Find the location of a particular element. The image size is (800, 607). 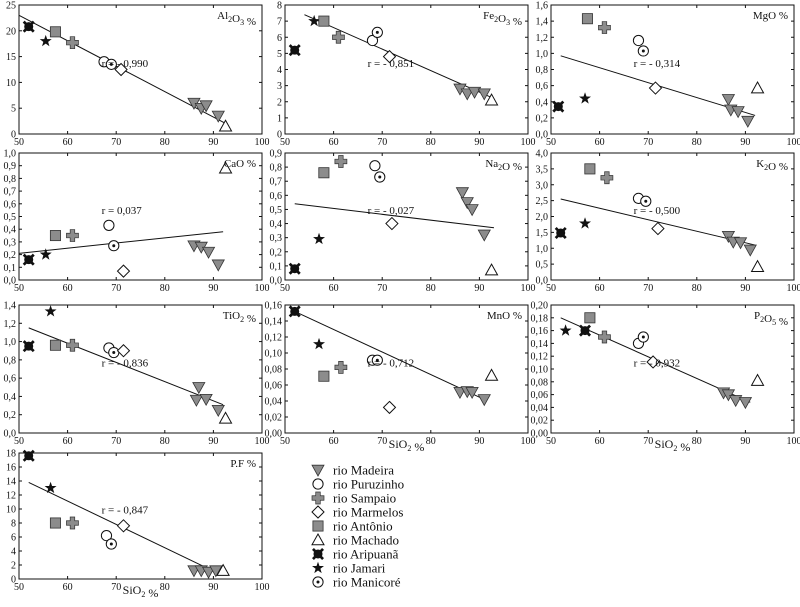

panel-title: TiO2 % is located at coordinates (239, 317).